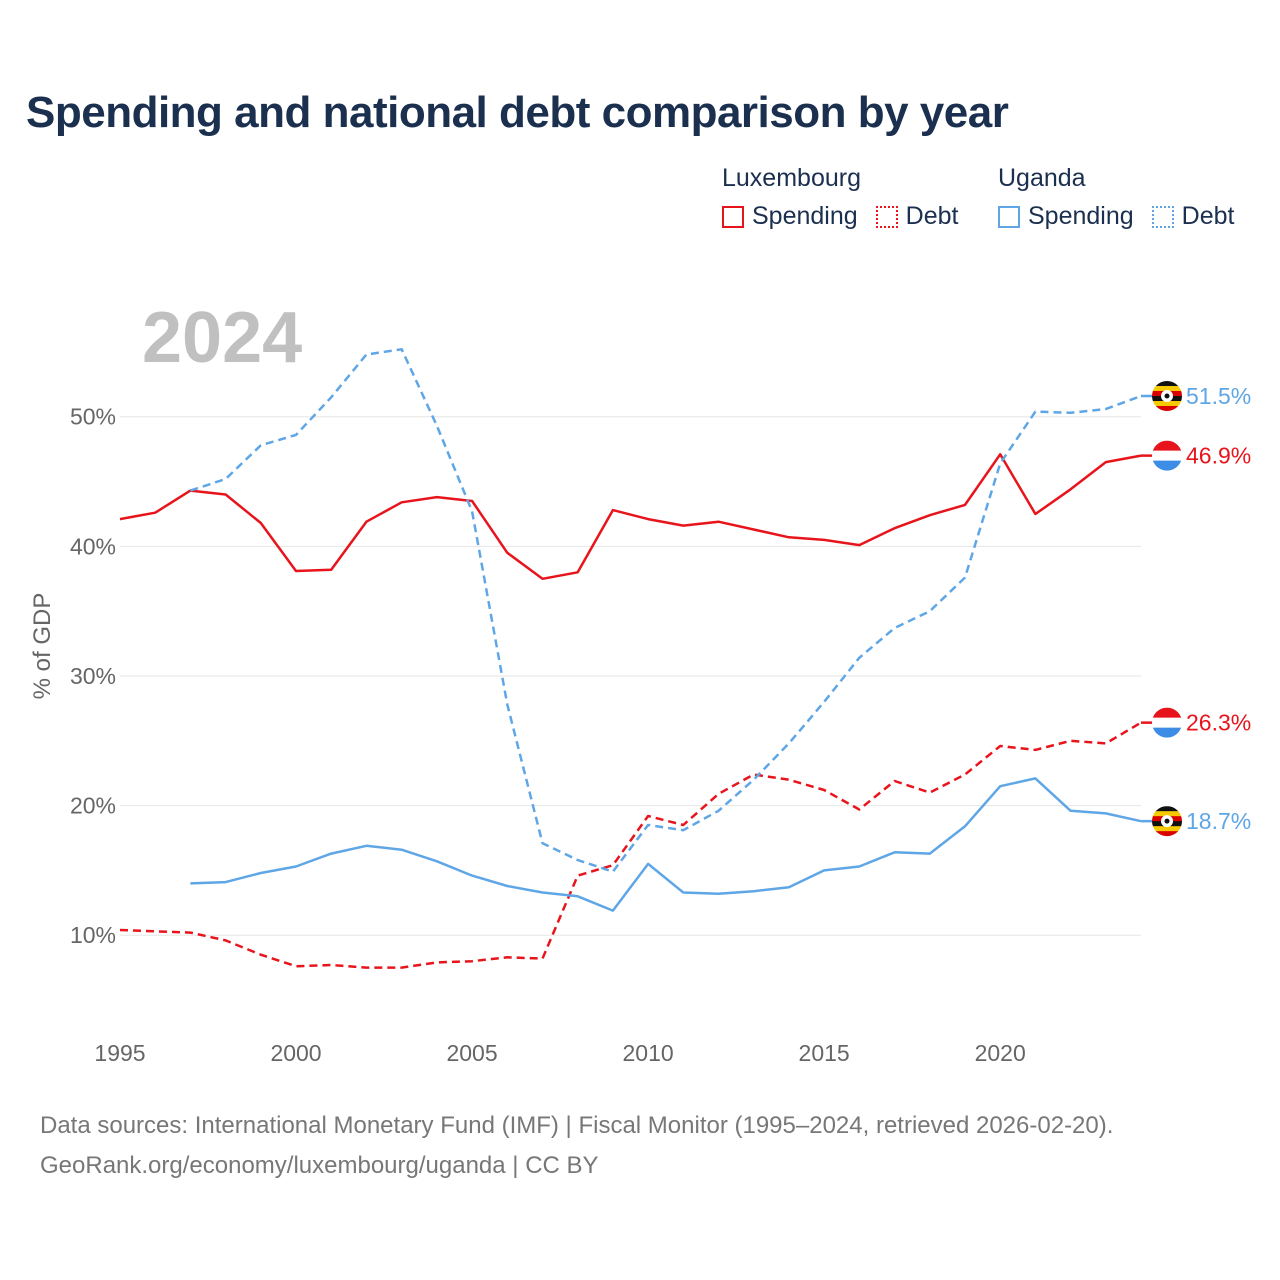 The height and width of the screenshot is (1280, 1280). Describe the element at coordinates (295, 1053) in the screenshot. I see `x-tick-label: 2000` at that location.